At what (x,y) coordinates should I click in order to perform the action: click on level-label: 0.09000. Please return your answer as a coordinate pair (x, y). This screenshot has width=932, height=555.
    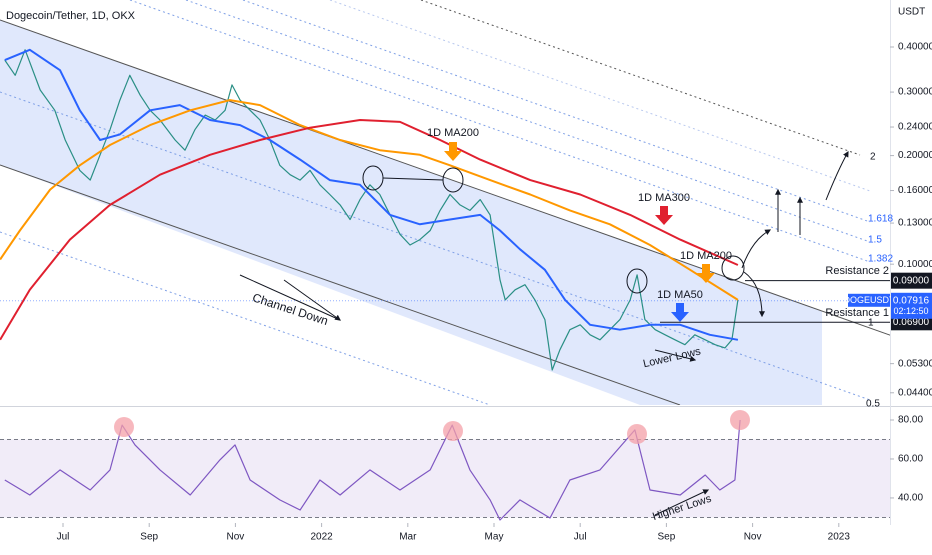
    Looking at the image, I should click on (911, 280).